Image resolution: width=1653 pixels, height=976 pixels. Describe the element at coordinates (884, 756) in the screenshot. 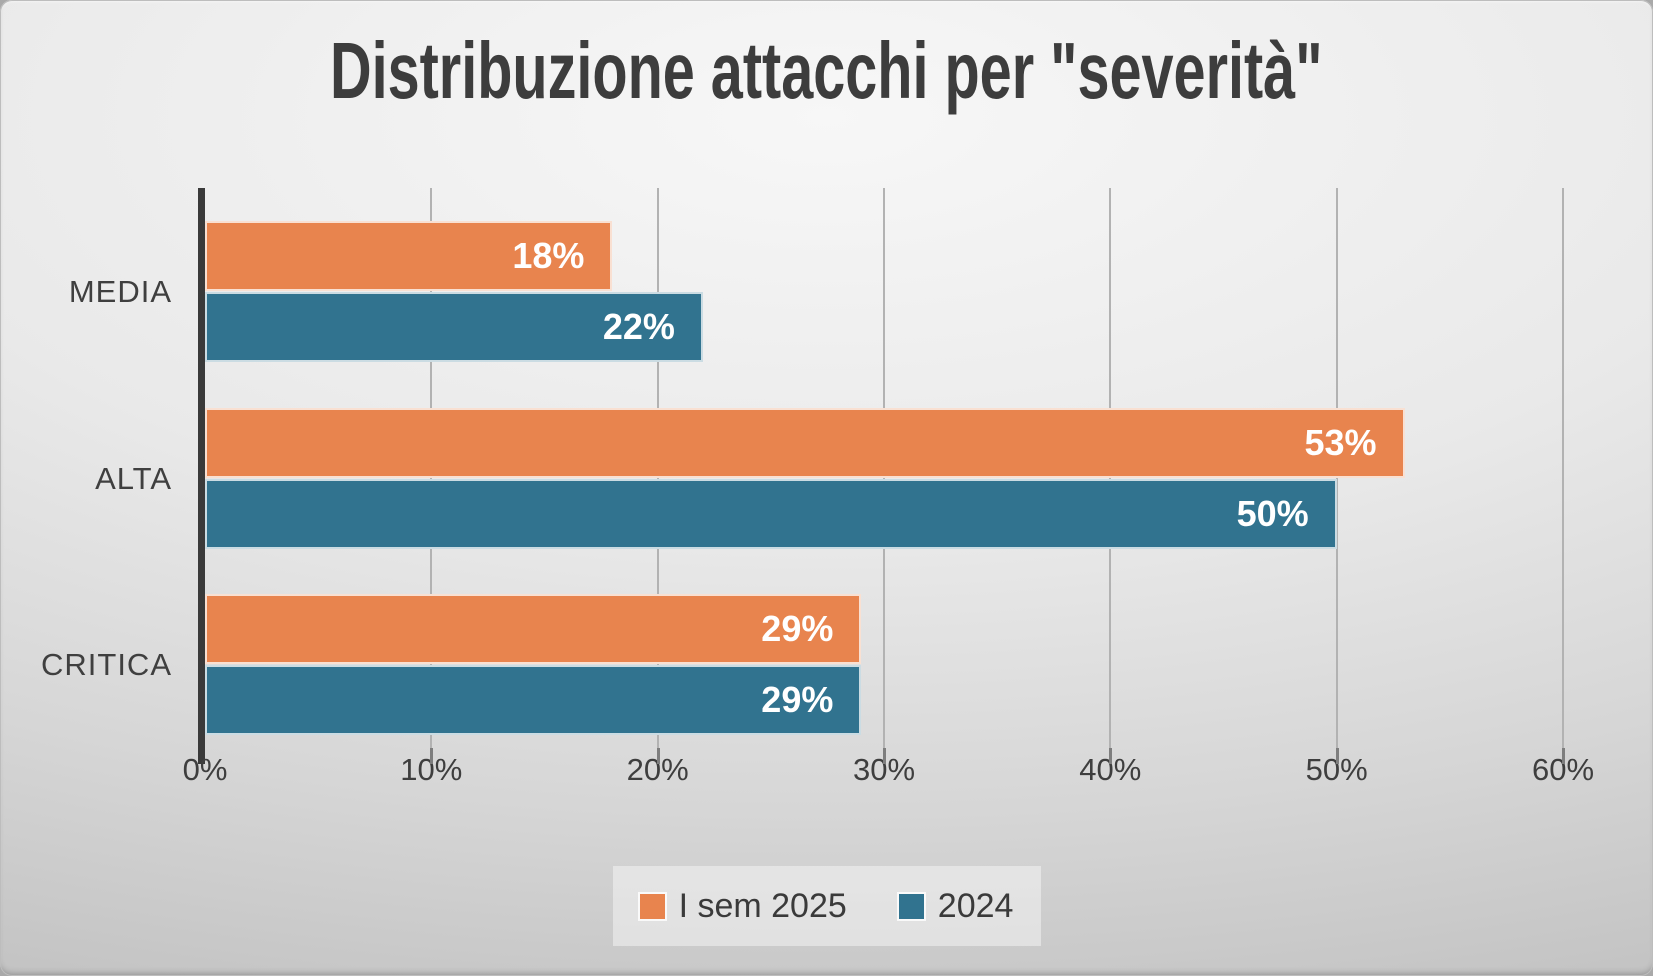

I see `tick-30%` at that location.